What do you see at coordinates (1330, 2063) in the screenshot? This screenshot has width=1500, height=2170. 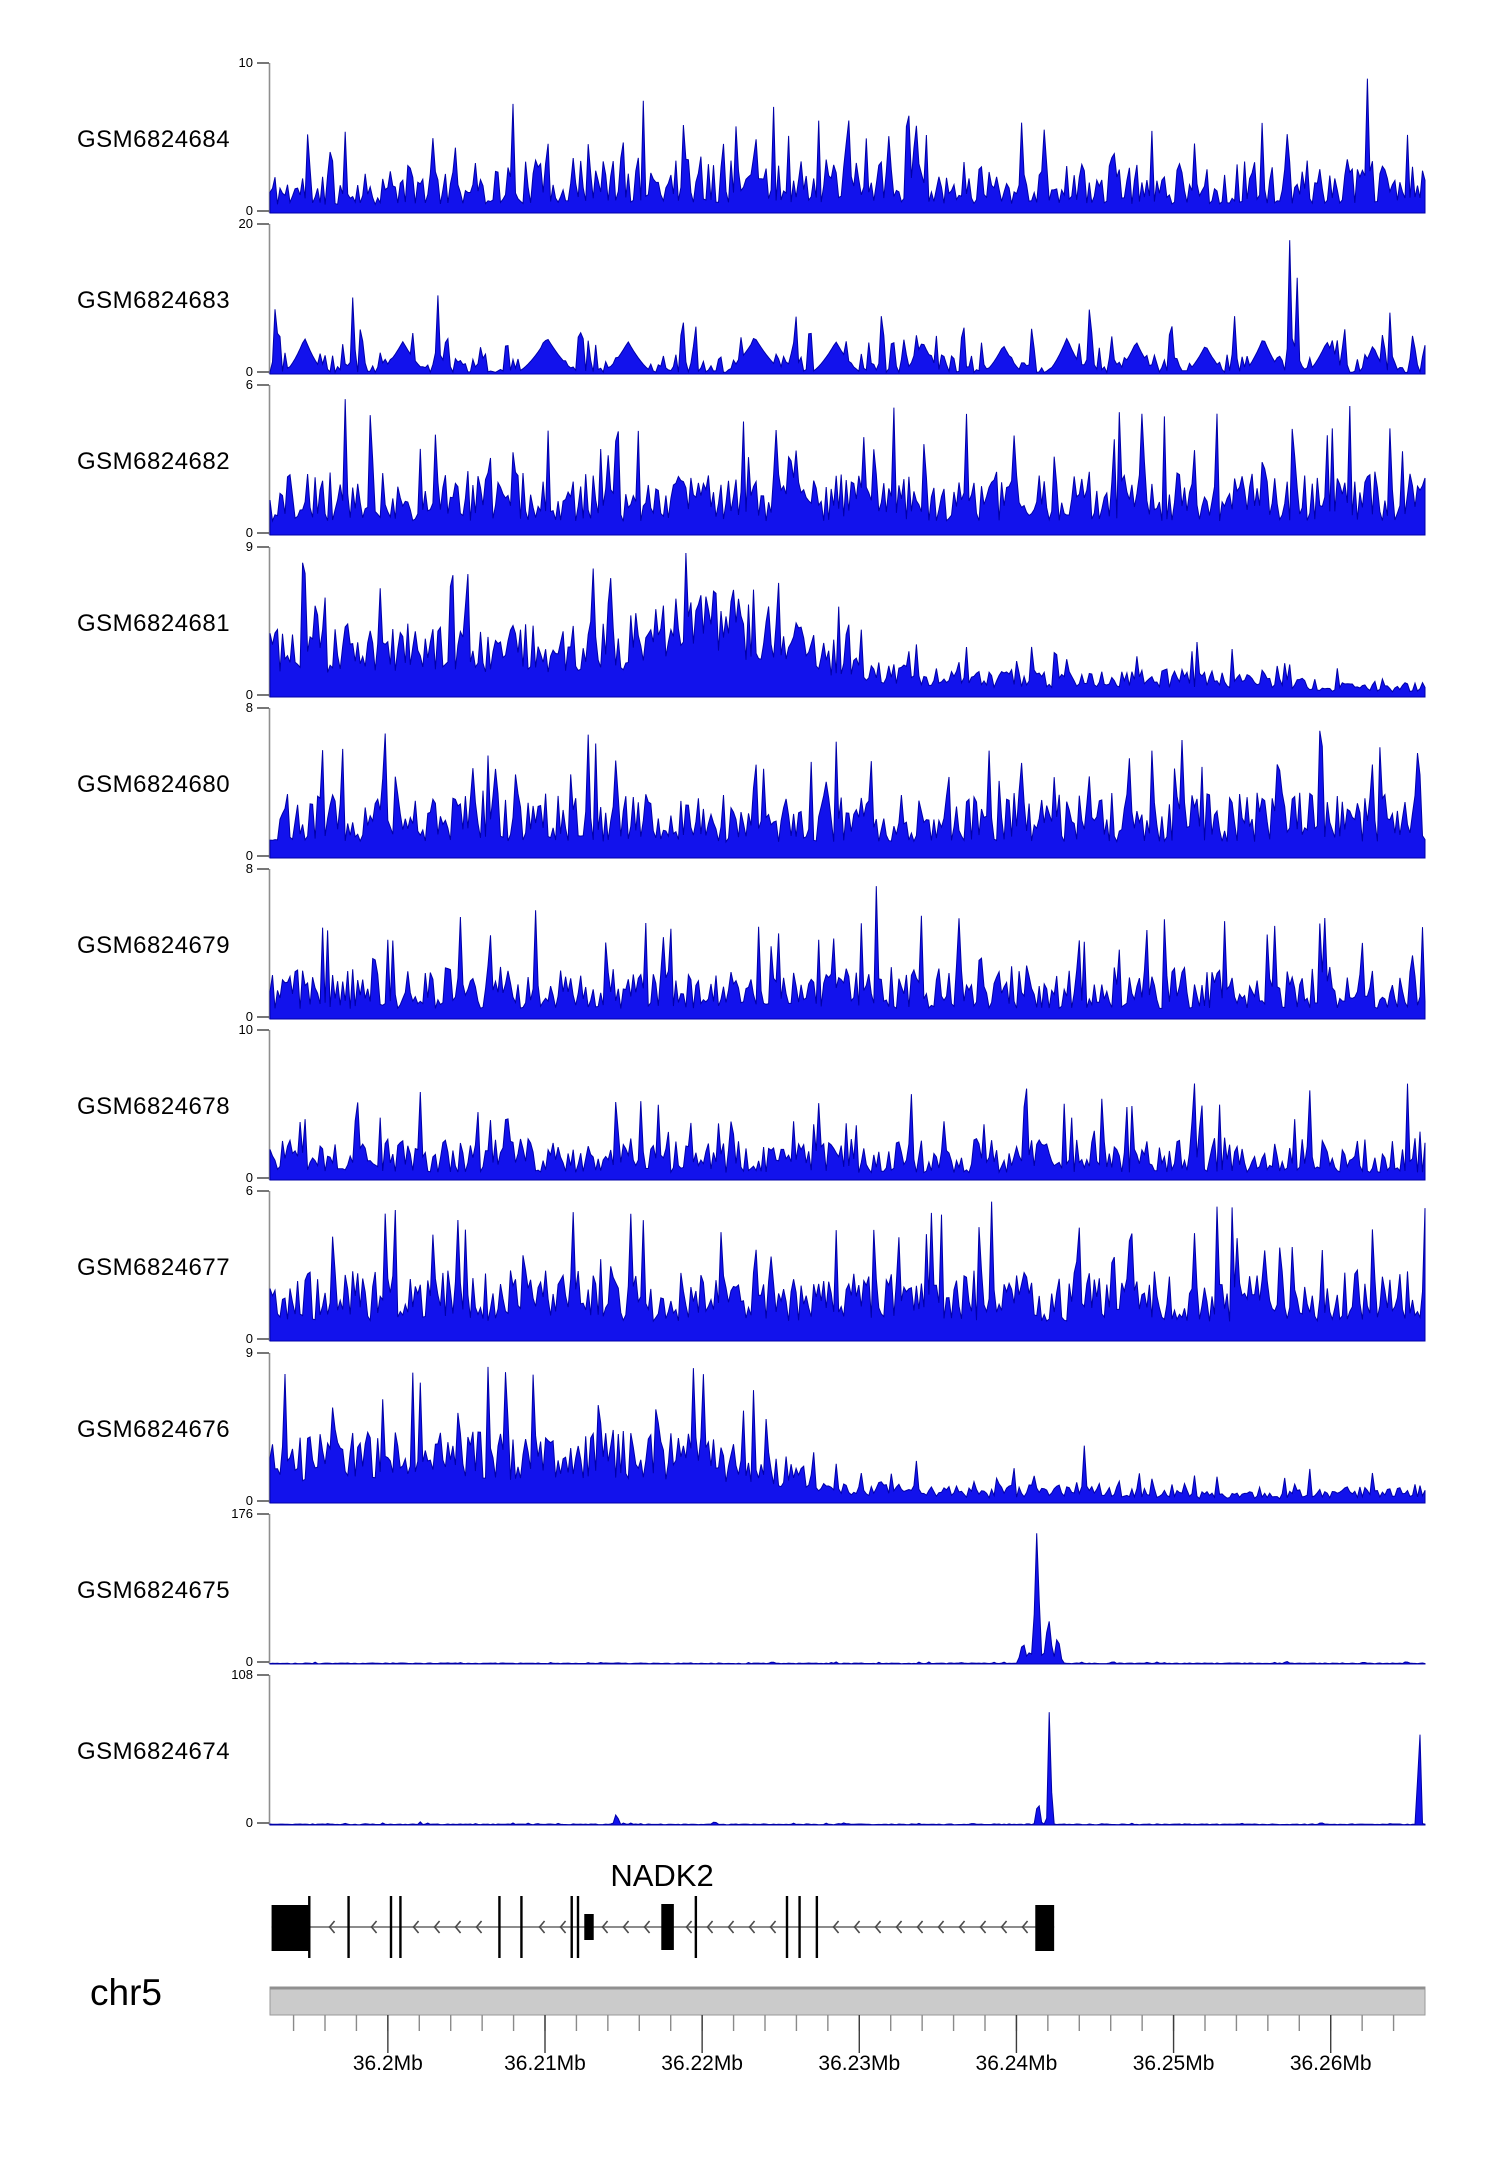 I see `axis-tick-label: 36.26Mb` at bounding box center [1330, 2063].